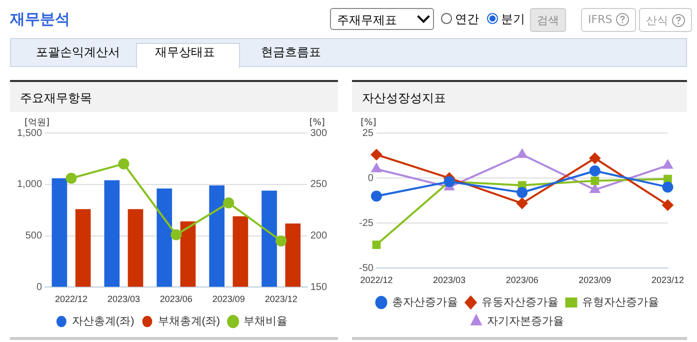 Image resolution: width=697 pixels, height=342 pixels. What do you see at coordinates (78, 52) in the screenshot?
I see `text: 포괄손익계산서` at bounding box center [78, 52].